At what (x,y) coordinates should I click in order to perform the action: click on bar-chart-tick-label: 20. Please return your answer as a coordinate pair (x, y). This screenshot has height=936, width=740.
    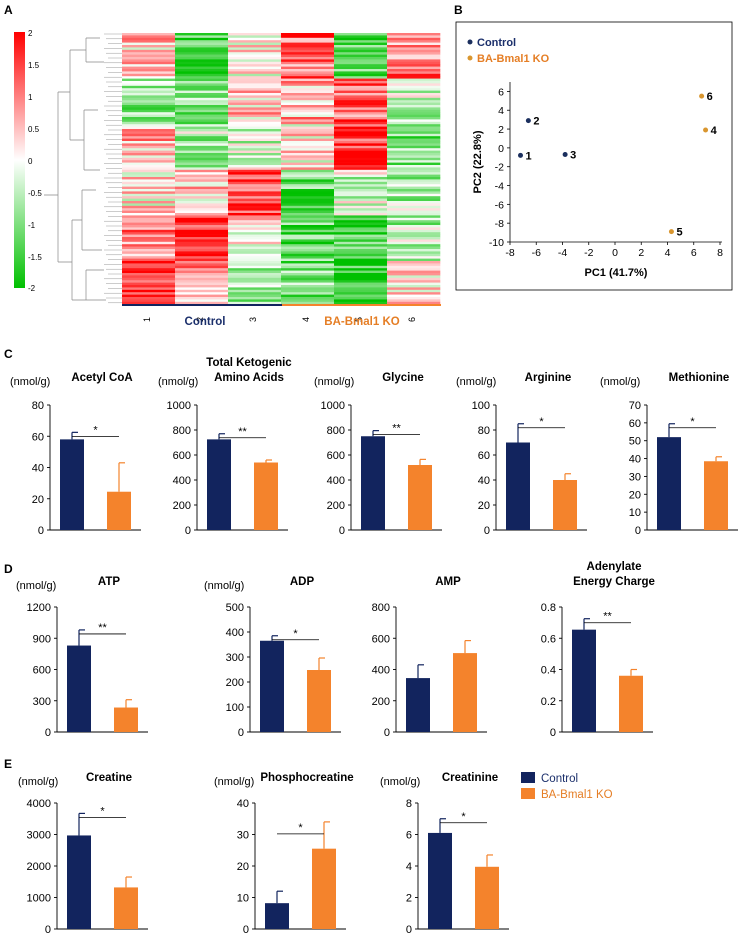
    Looking at the image, I should click on (484, 506).